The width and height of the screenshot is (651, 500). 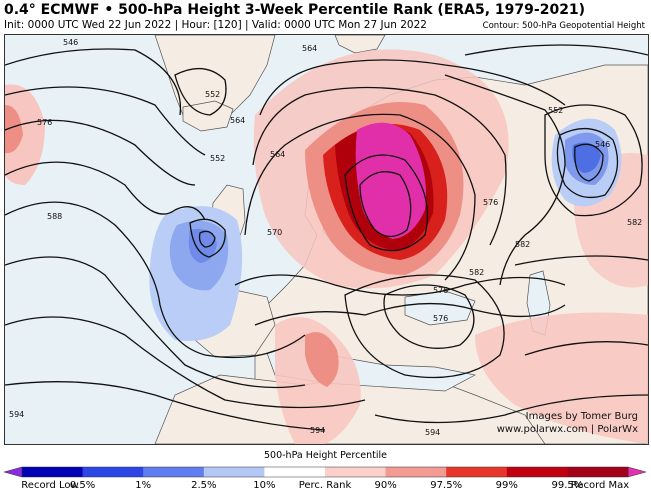 I want to click on contour-label: 588, so click(x=54, y=216).